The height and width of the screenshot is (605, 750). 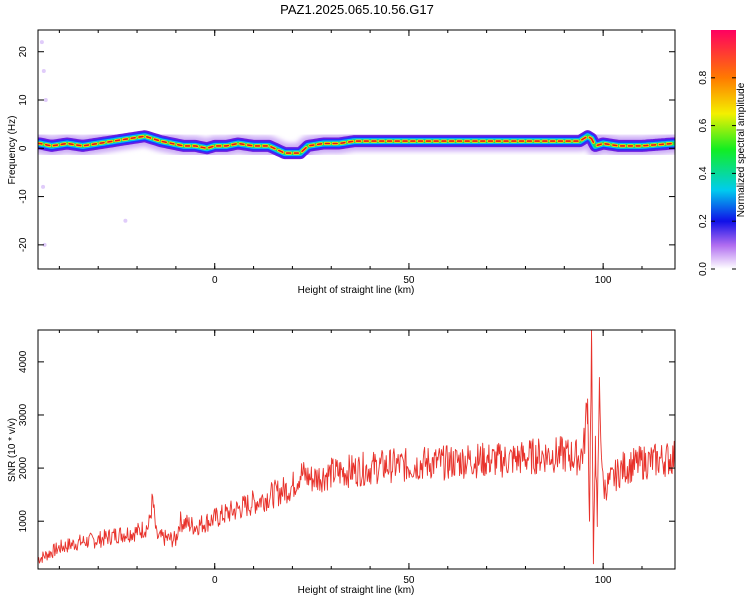 I want to click on y-tick-label: 10, so click(x=23, y=100).